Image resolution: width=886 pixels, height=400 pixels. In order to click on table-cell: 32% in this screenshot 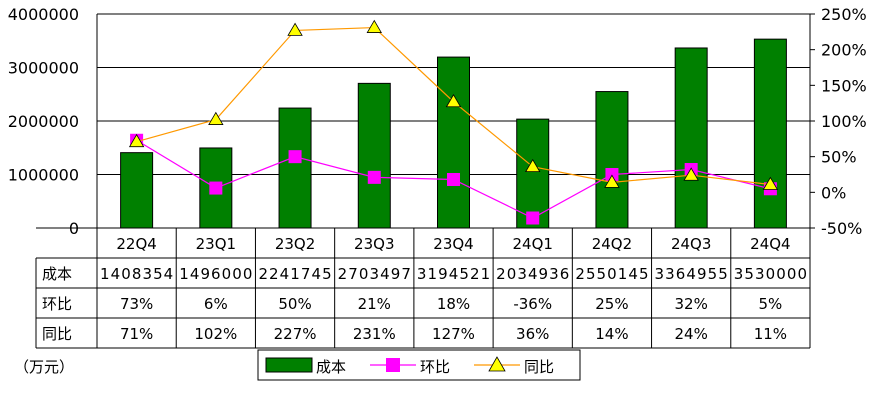, I will do `click(690, 304)`.